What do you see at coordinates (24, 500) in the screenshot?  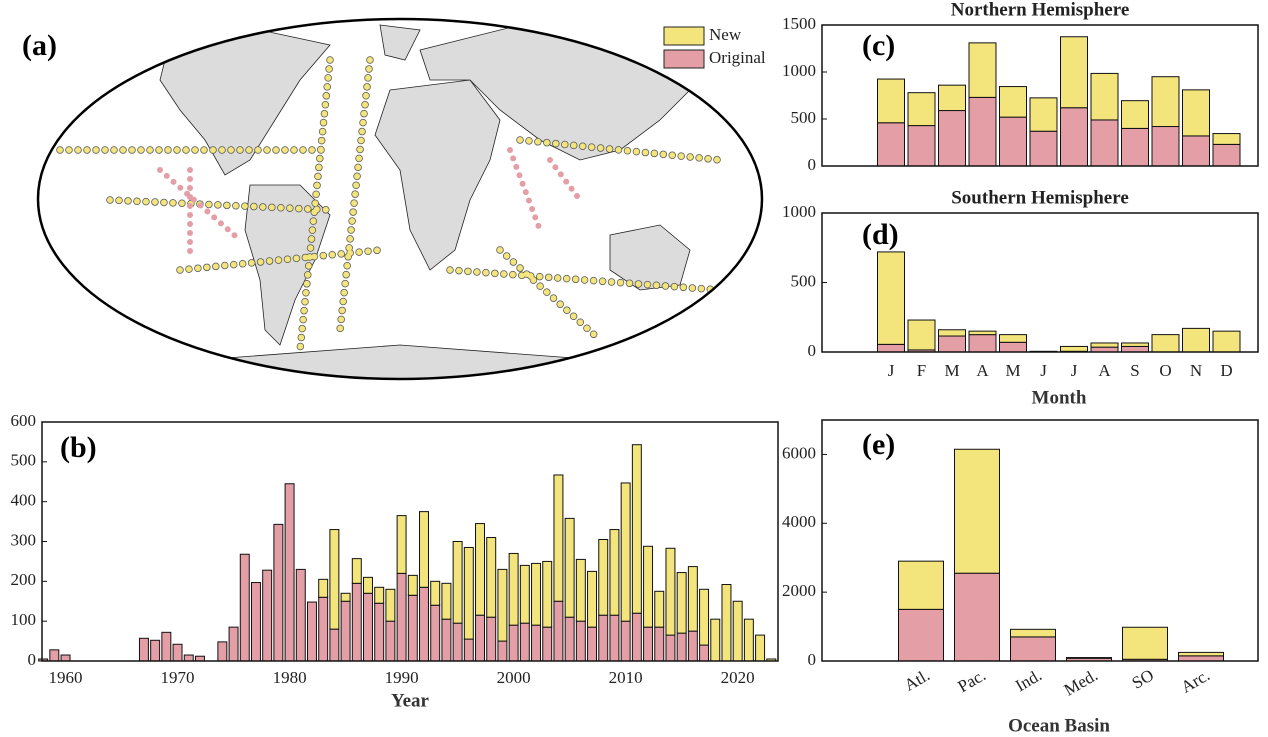 I see `y-tick-label: 400` at bounding box center [24, 500].